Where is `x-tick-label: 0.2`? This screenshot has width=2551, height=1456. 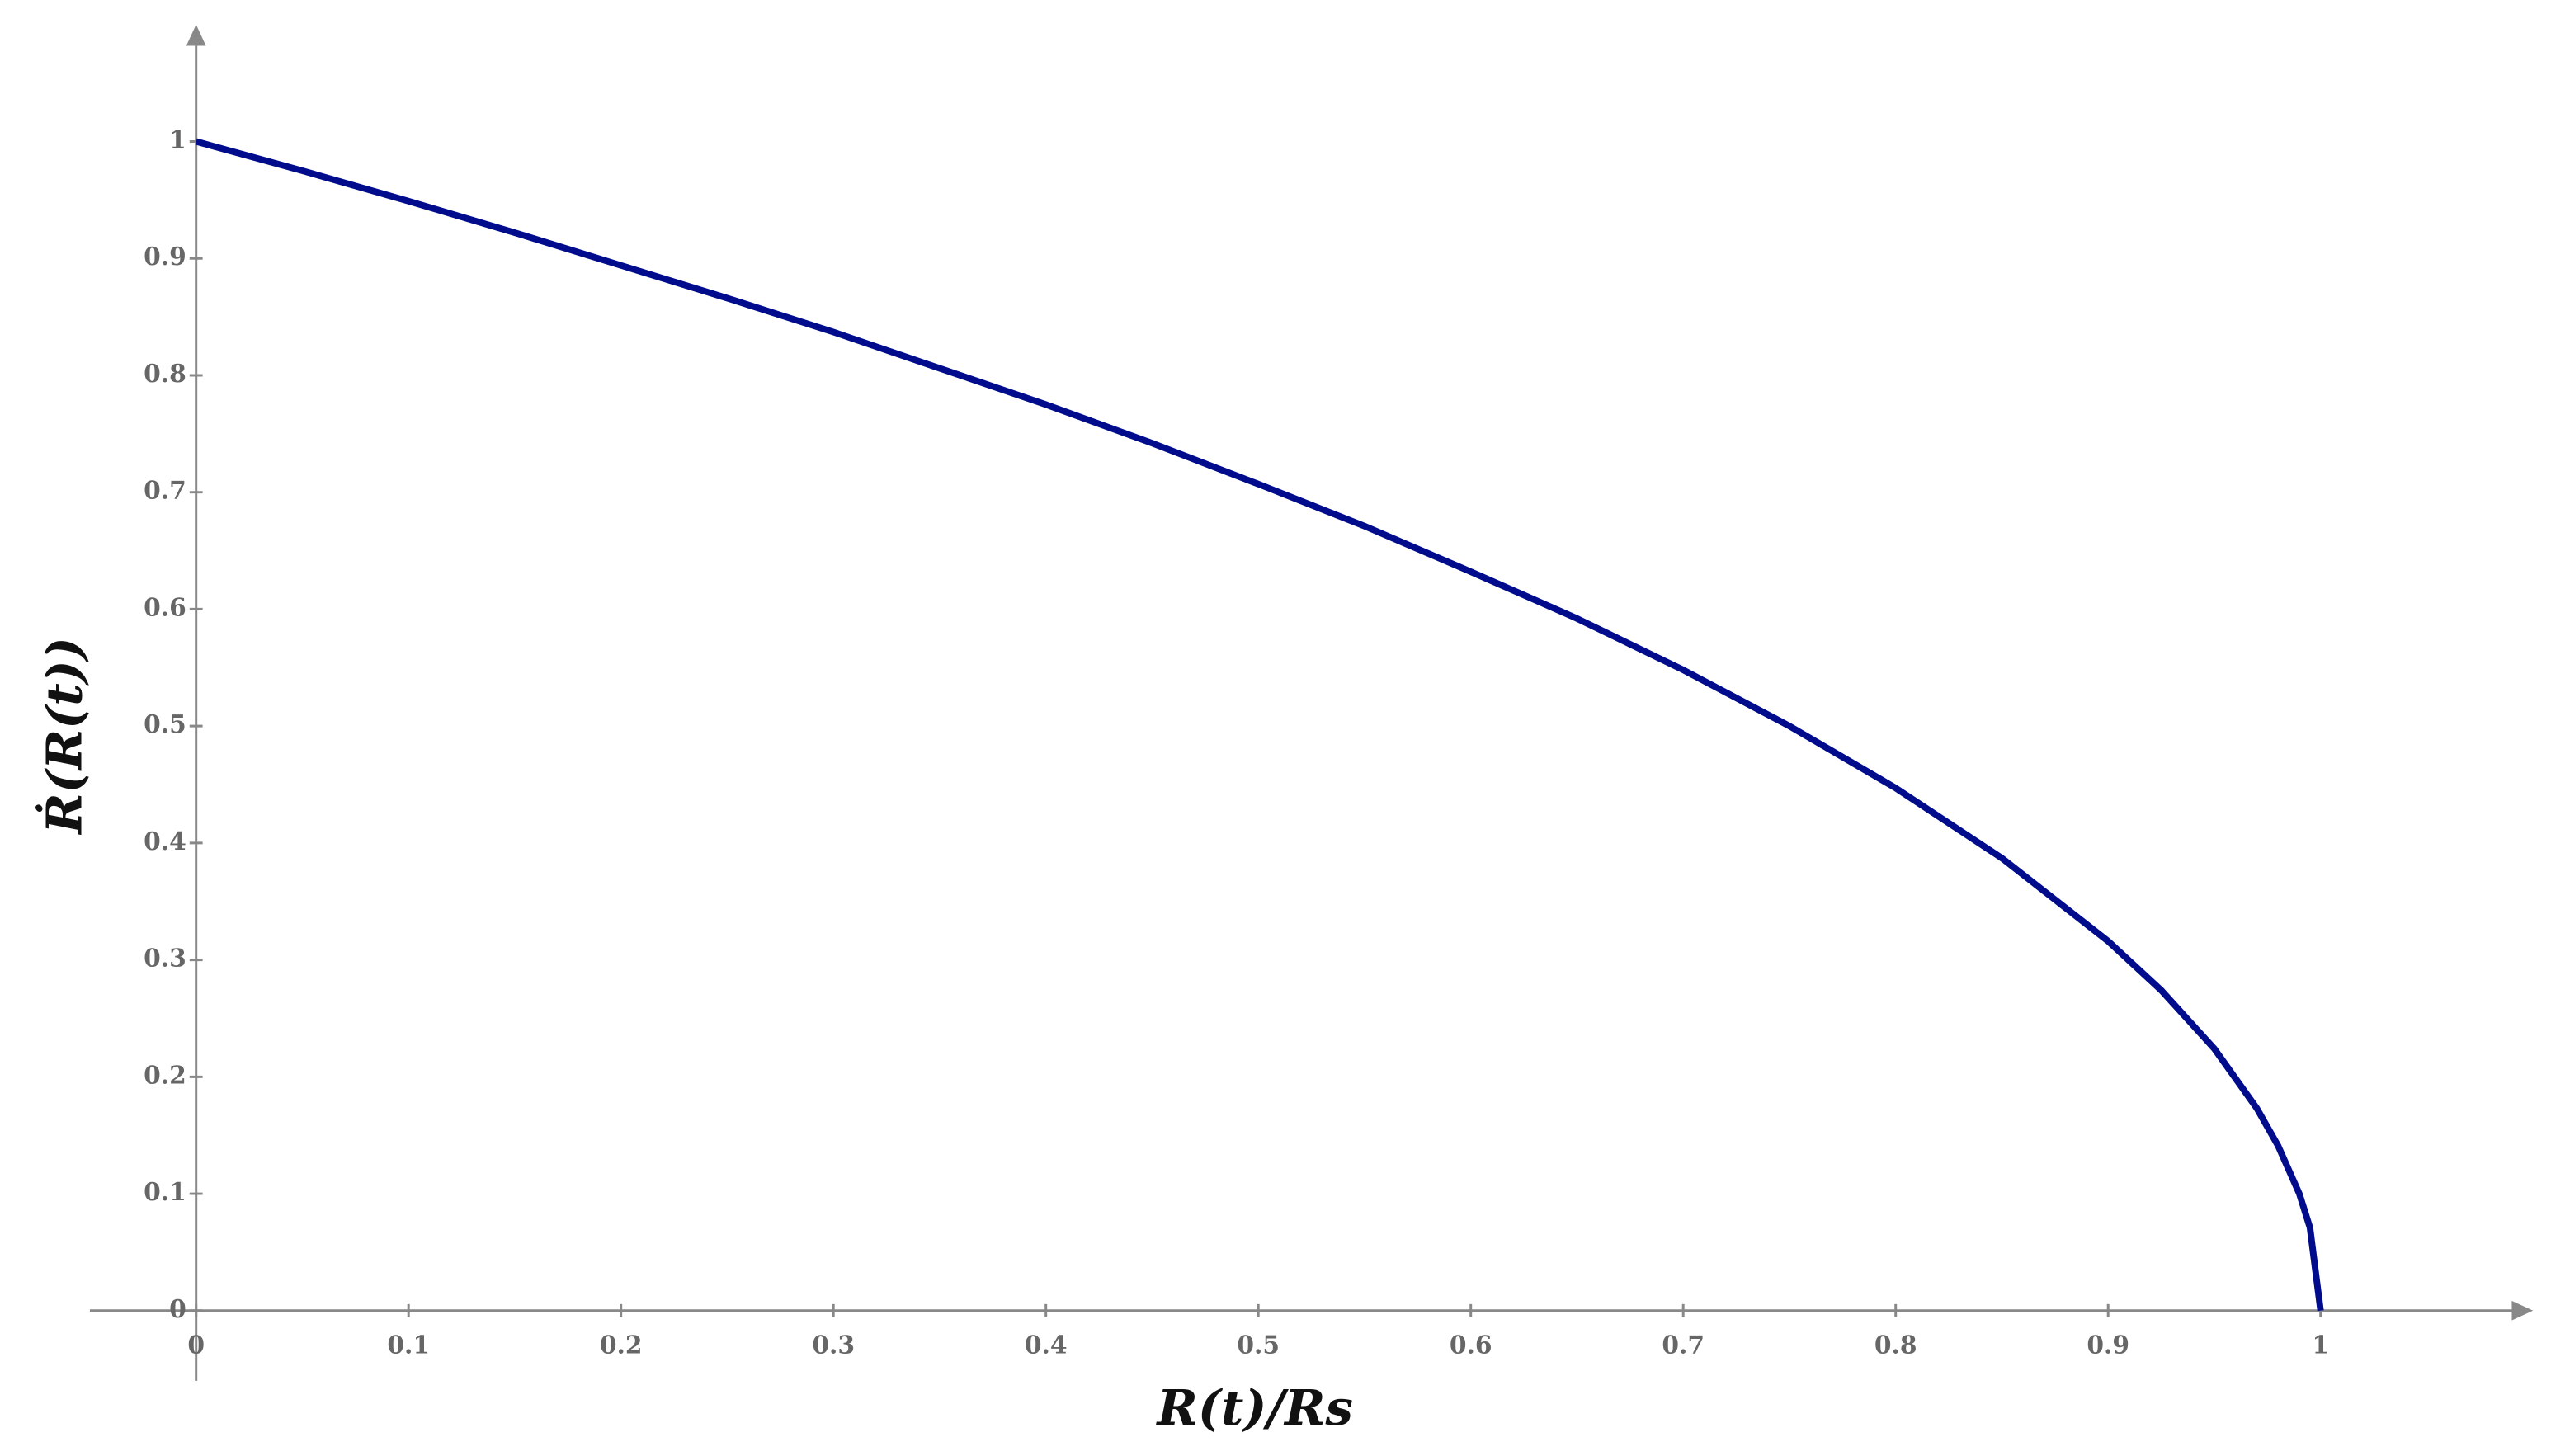 x-tick-label: 0.2 is located at coordinates (621, 1345).